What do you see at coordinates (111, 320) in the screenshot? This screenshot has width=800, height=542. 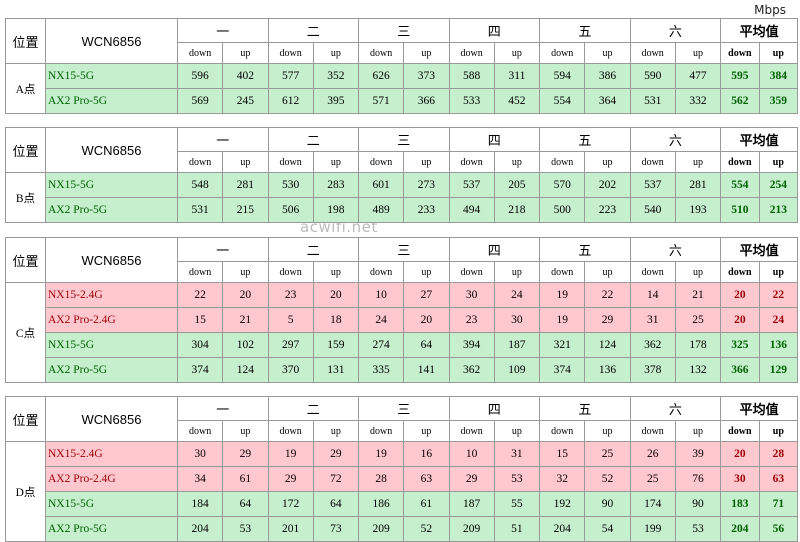 I see `row-name: AX2 Pro-2.4G` at bounding box center [111, 320].